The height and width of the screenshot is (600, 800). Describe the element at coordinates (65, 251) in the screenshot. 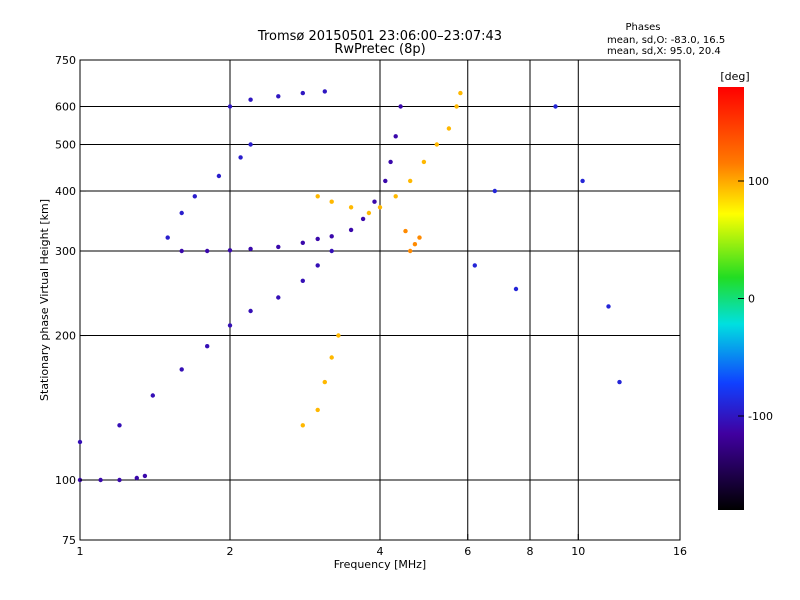

I see `y-tick-label: 300` at that location.